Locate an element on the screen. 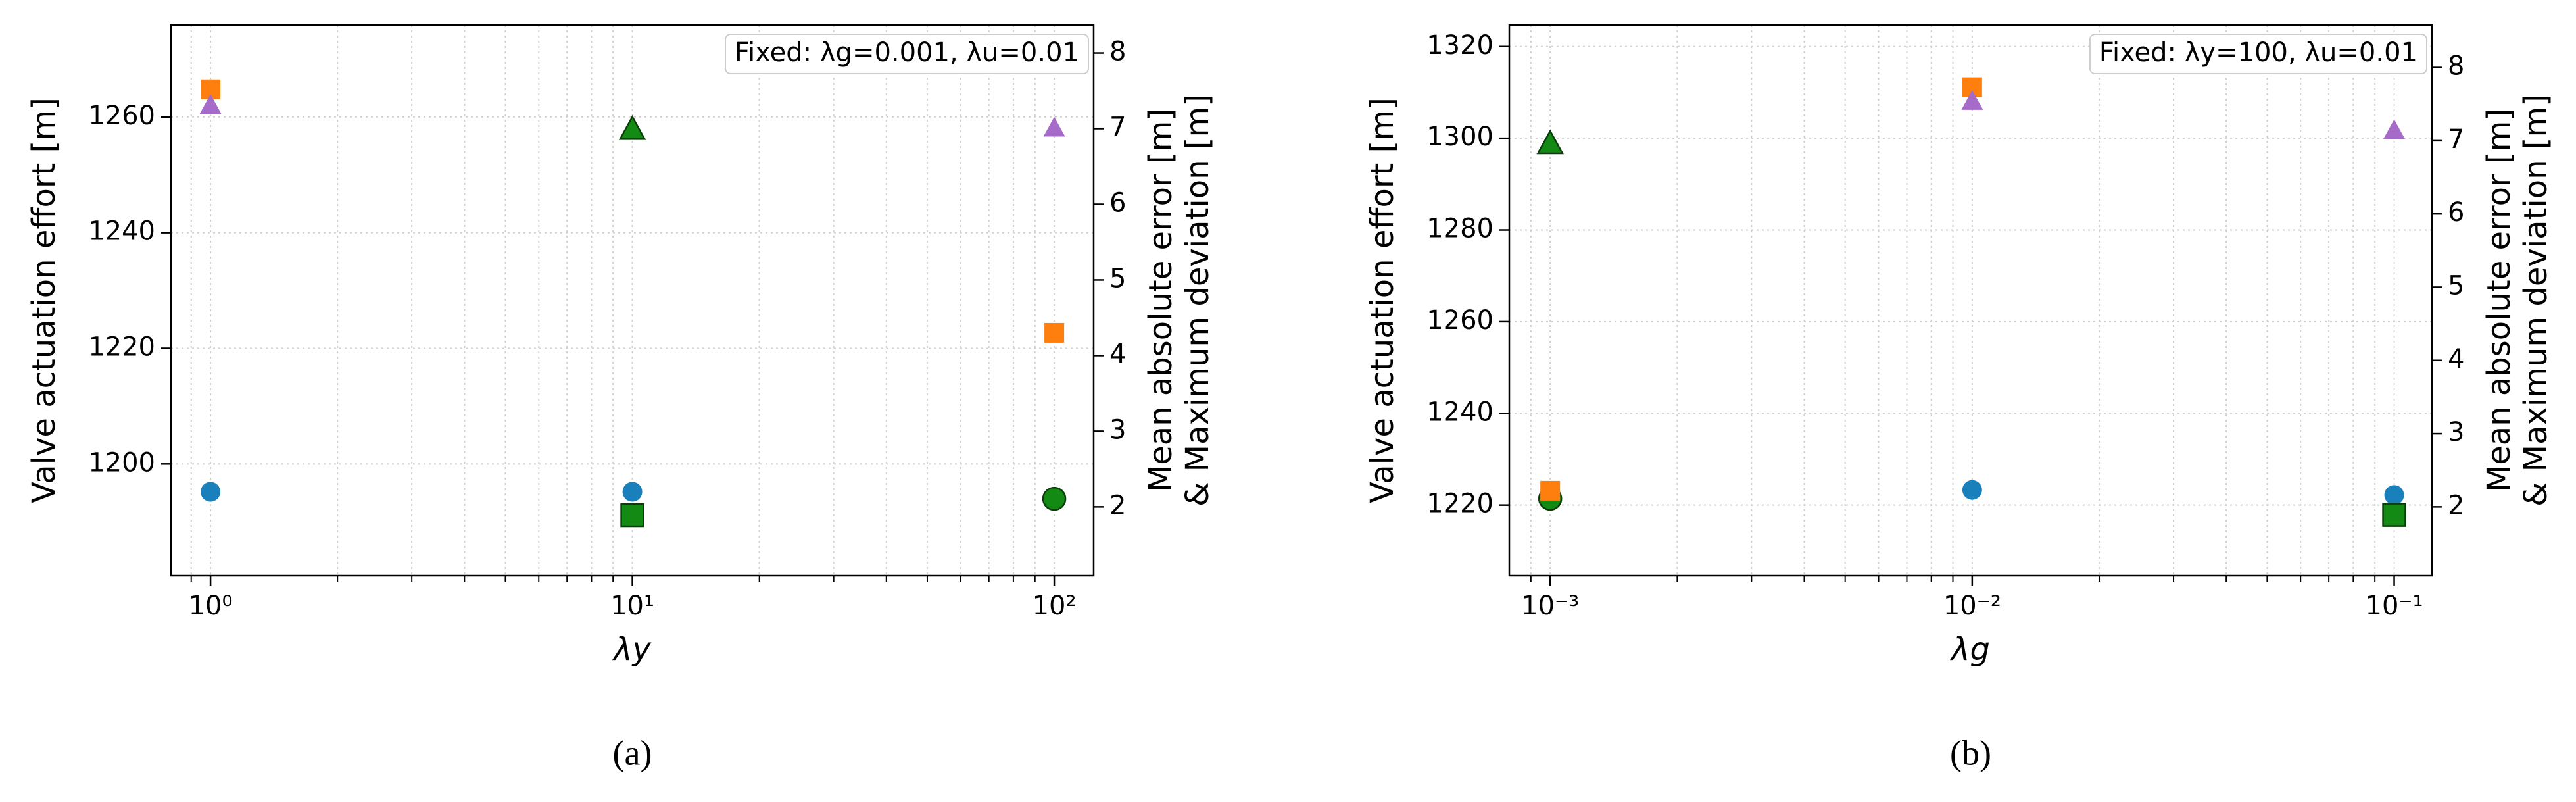 The width and height of the screenshot is (2576, 802). y-tick-label: 1280 is located at coordinates (1460, 229).